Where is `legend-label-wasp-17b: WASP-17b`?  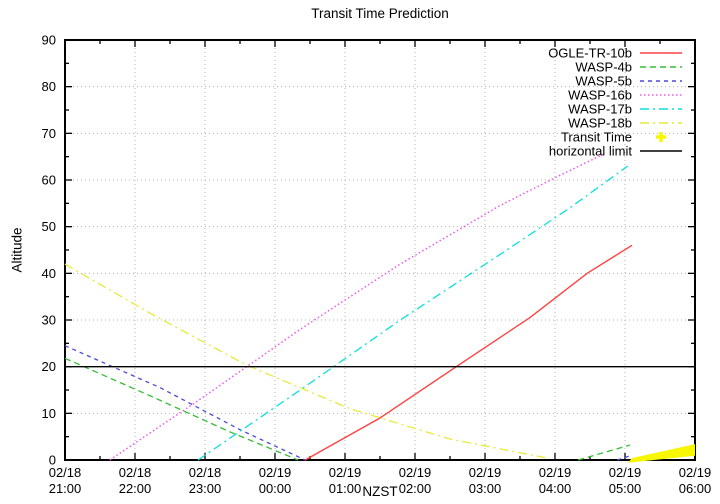
legend-label-wasp-17b: WASP-17b is located at coordinates (600, 109).